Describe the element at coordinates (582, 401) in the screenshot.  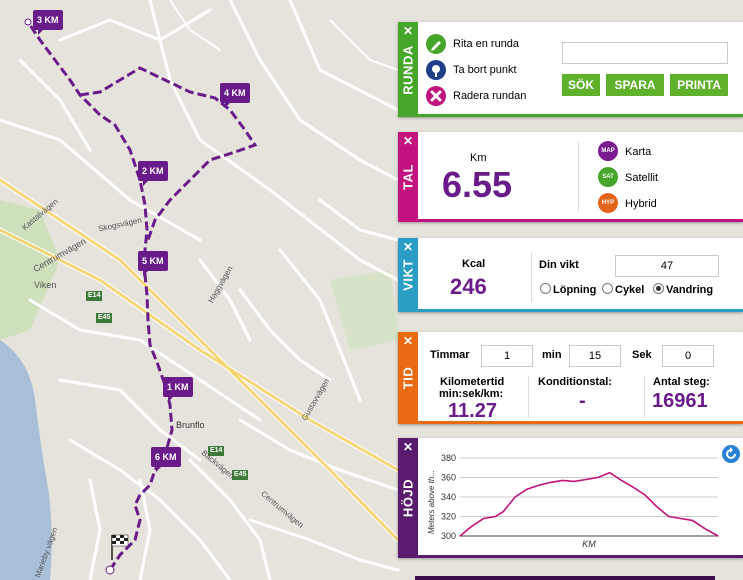
I see `fitness-value: -` at that location.